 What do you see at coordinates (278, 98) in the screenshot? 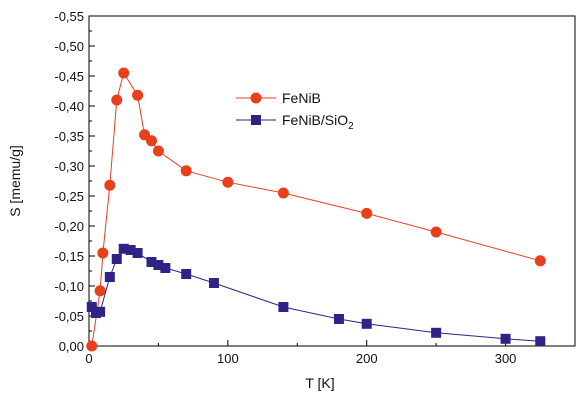
I see `legend-item: FeNiB` at bounding box center [278, 98].